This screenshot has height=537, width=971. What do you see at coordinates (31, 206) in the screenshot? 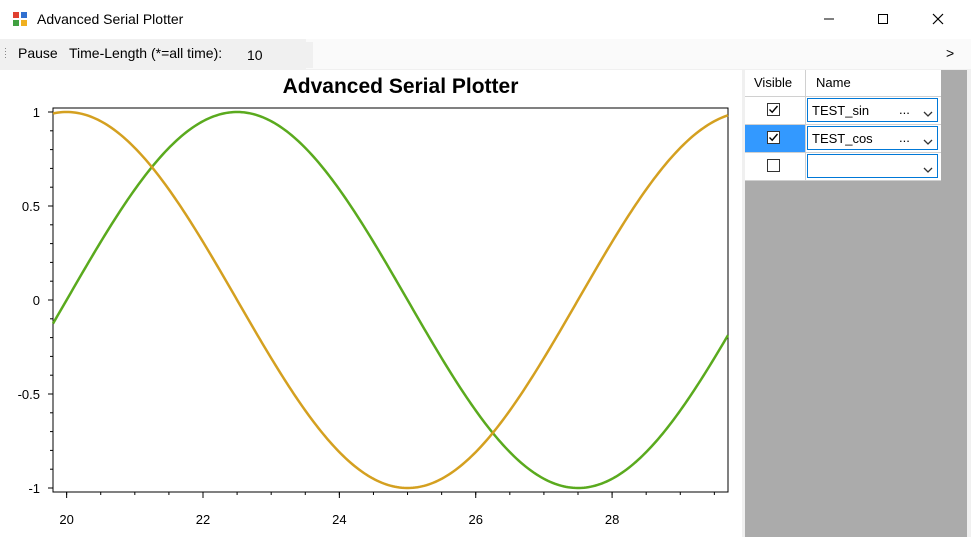
I see `y-tick-label: 0.5` at bounding box center [31, 206].